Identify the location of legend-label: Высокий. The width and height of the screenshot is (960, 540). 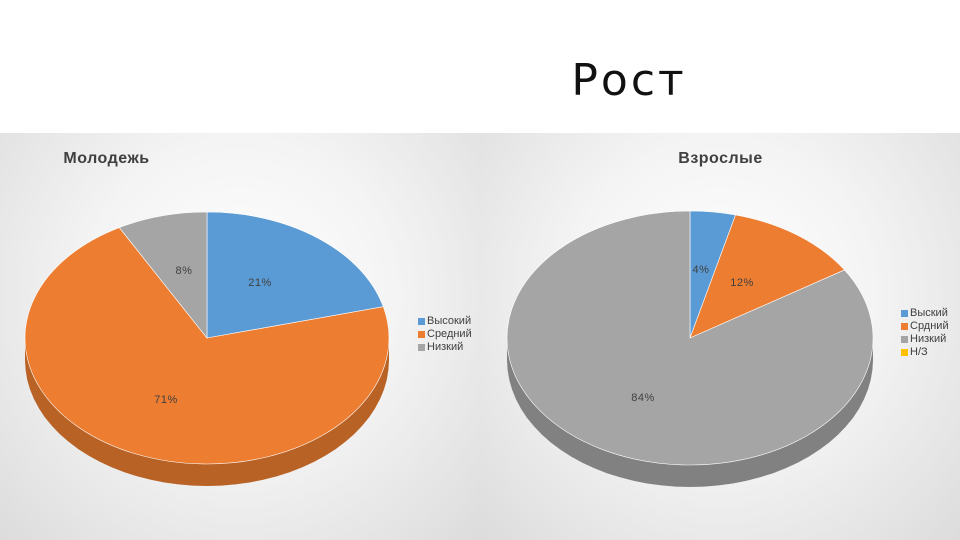
(449, 321).